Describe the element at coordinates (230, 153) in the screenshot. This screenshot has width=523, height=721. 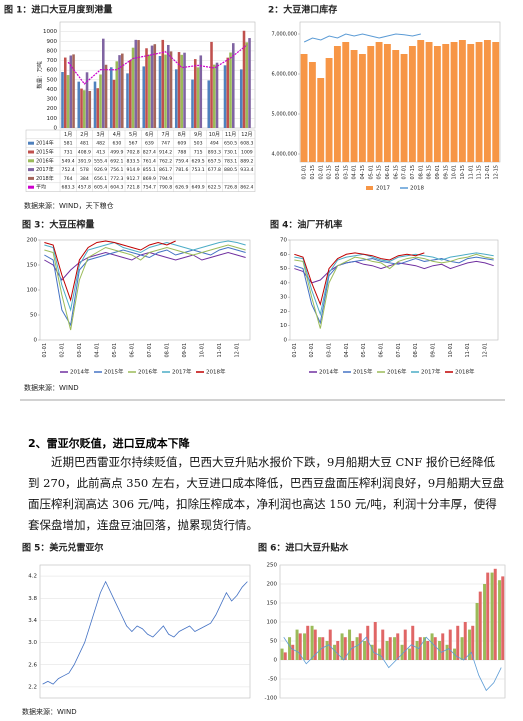
I see `table-cell: 730.1` at that location.